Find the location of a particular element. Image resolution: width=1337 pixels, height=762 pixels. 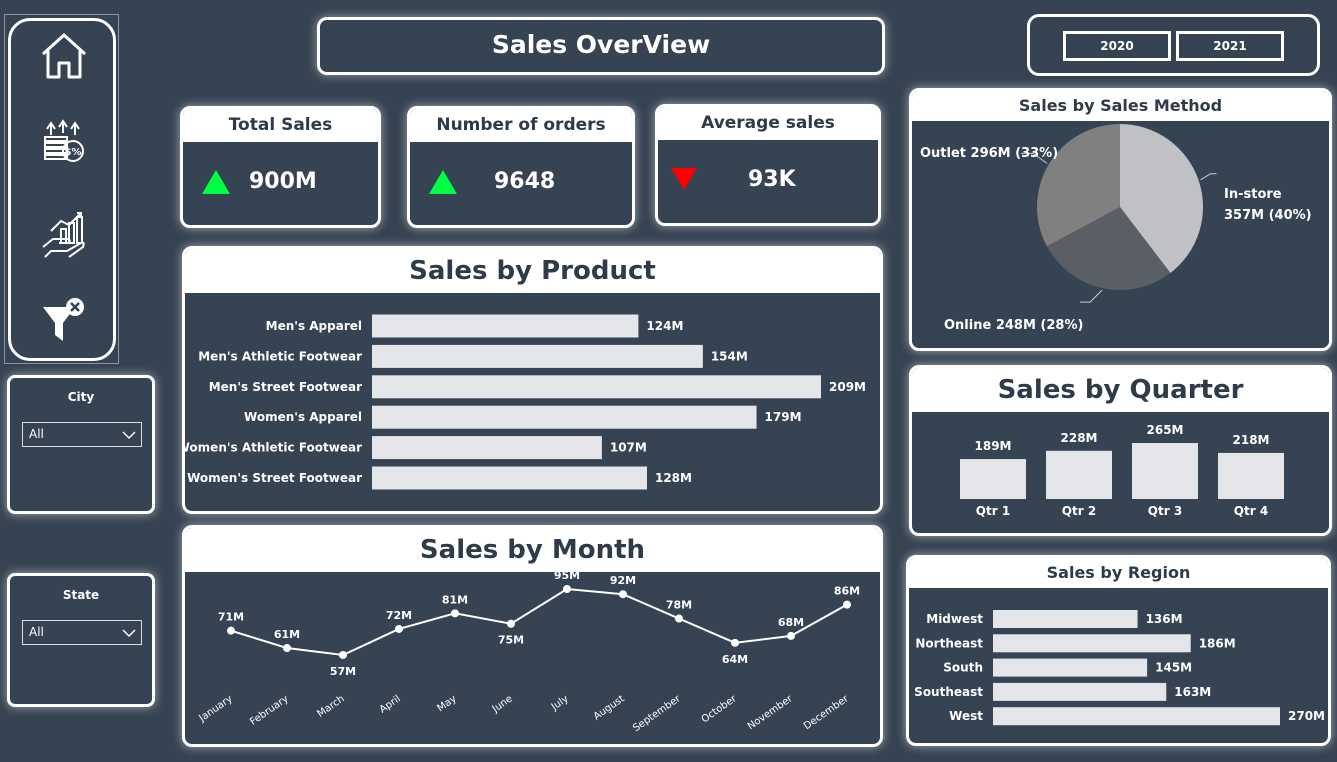

series-line is located at coordinates (539, 622).